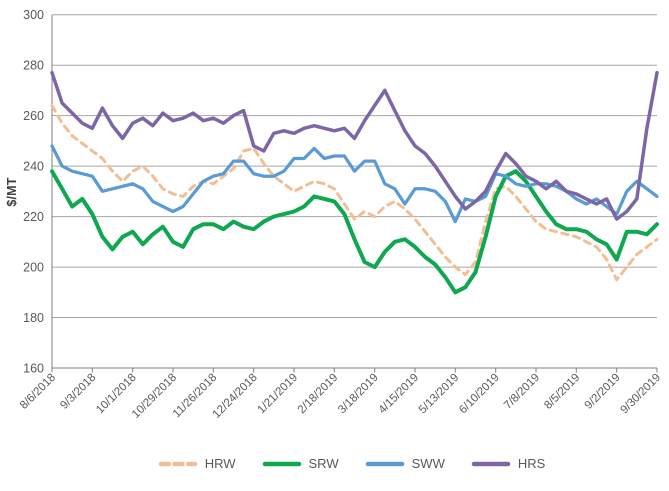 Image resolution: width=669 pixels, height=491 pixels. What do you see at coordinates (405, 463) in the screenshot?
I see `legend-item-sww: SWW` at bounding box center [405, 463].